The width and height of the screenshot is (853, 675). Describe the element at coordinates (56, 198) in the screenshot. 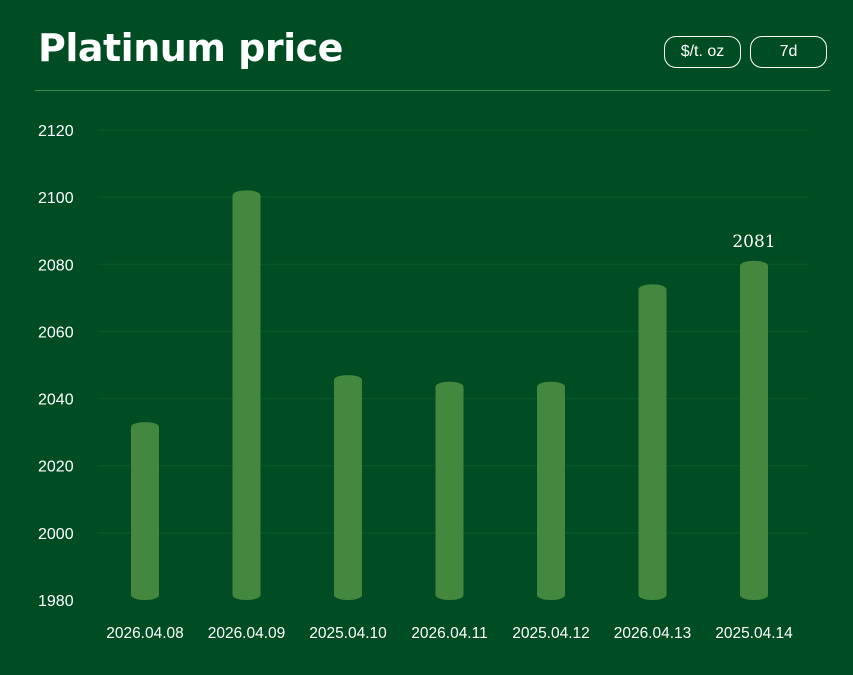

I see `y-tick-label: 2100` at that location.